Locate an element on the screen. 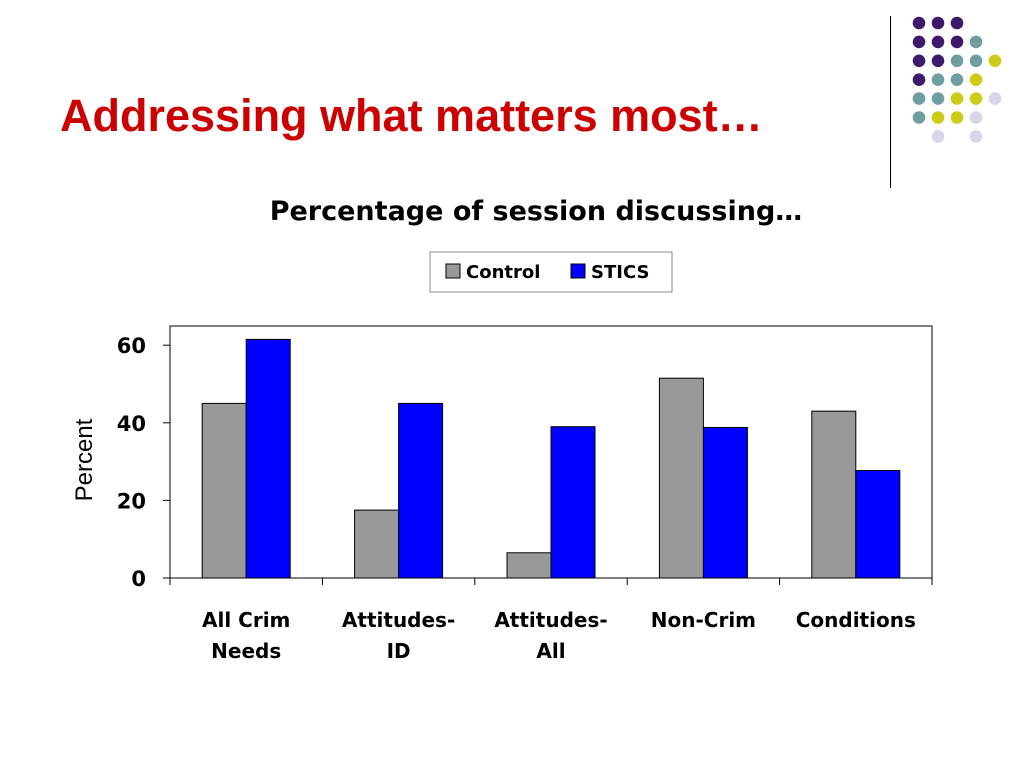 This screenshot has height=768, width=1024. legend-swatch-stics is located at coordinates (578, 271).